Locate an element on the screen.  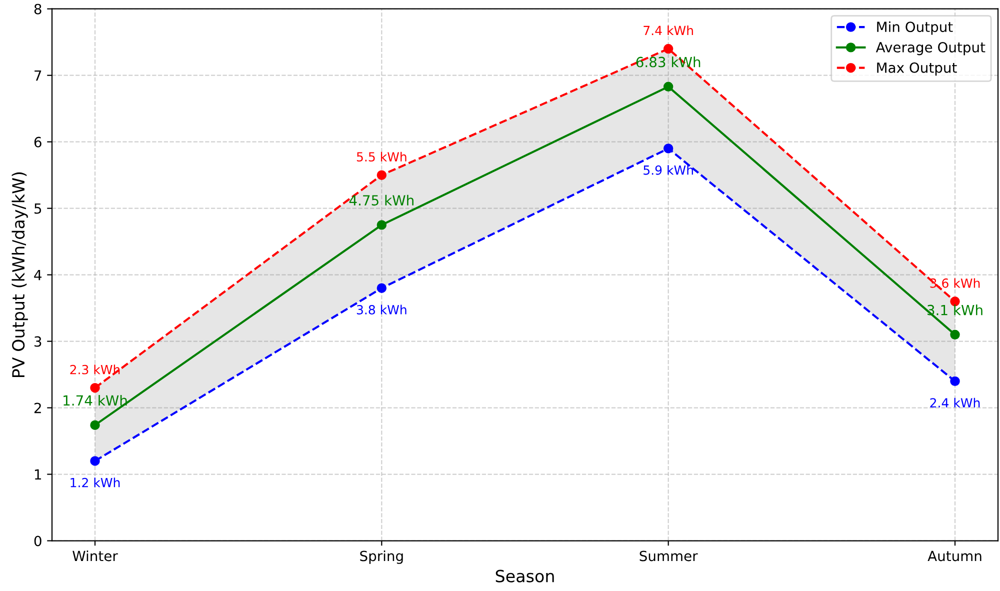
x-tick-label: Summer is located at coordinates (669, 556).